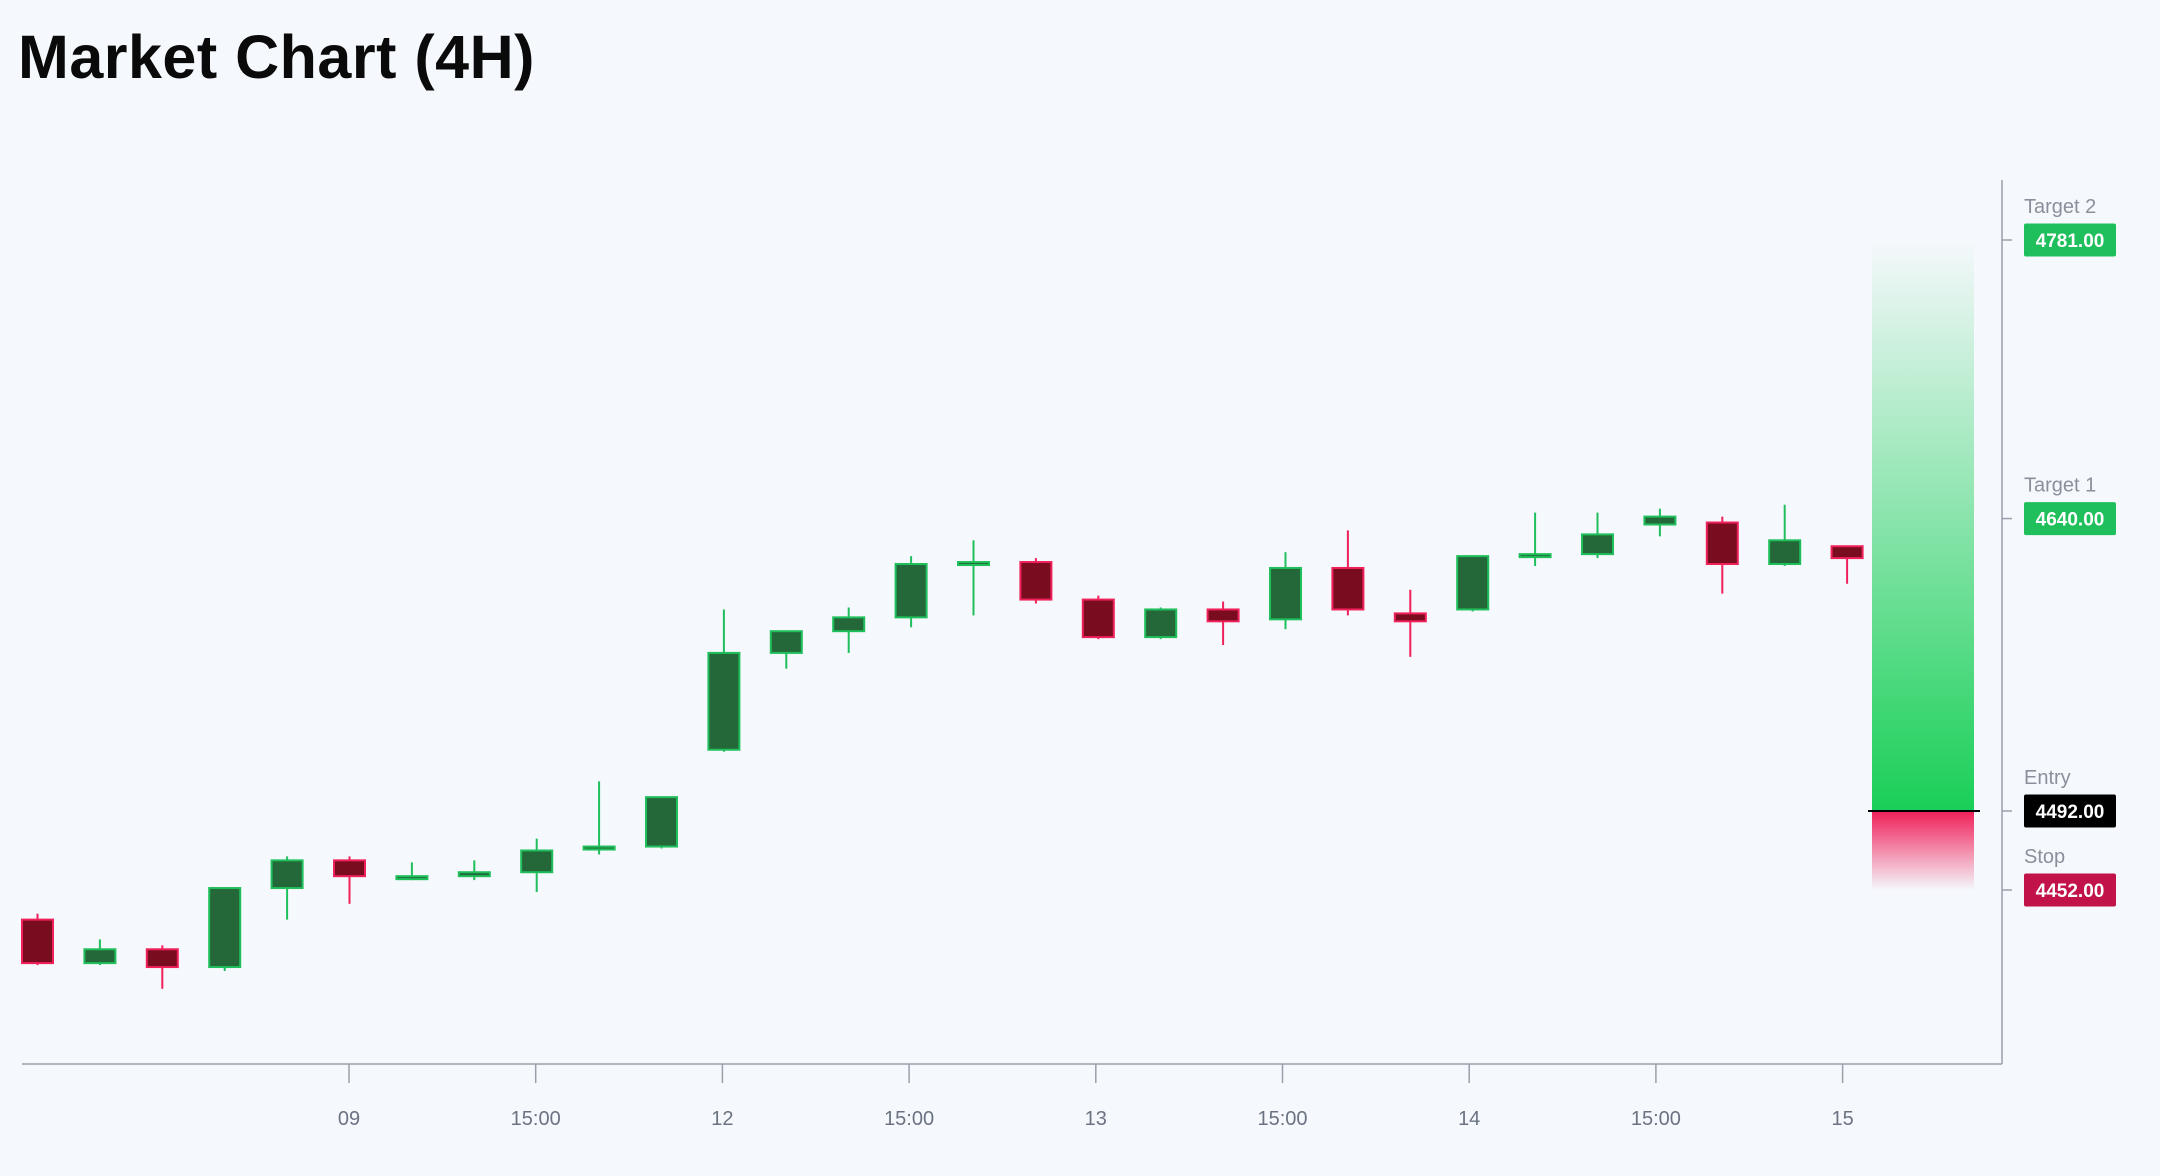 This screenshot has width=2160, height=1176. What do you see at coordinates (2060, 486) in the screenshot?
I see `level-label: Target 1` at bounding box center [2060, 486].